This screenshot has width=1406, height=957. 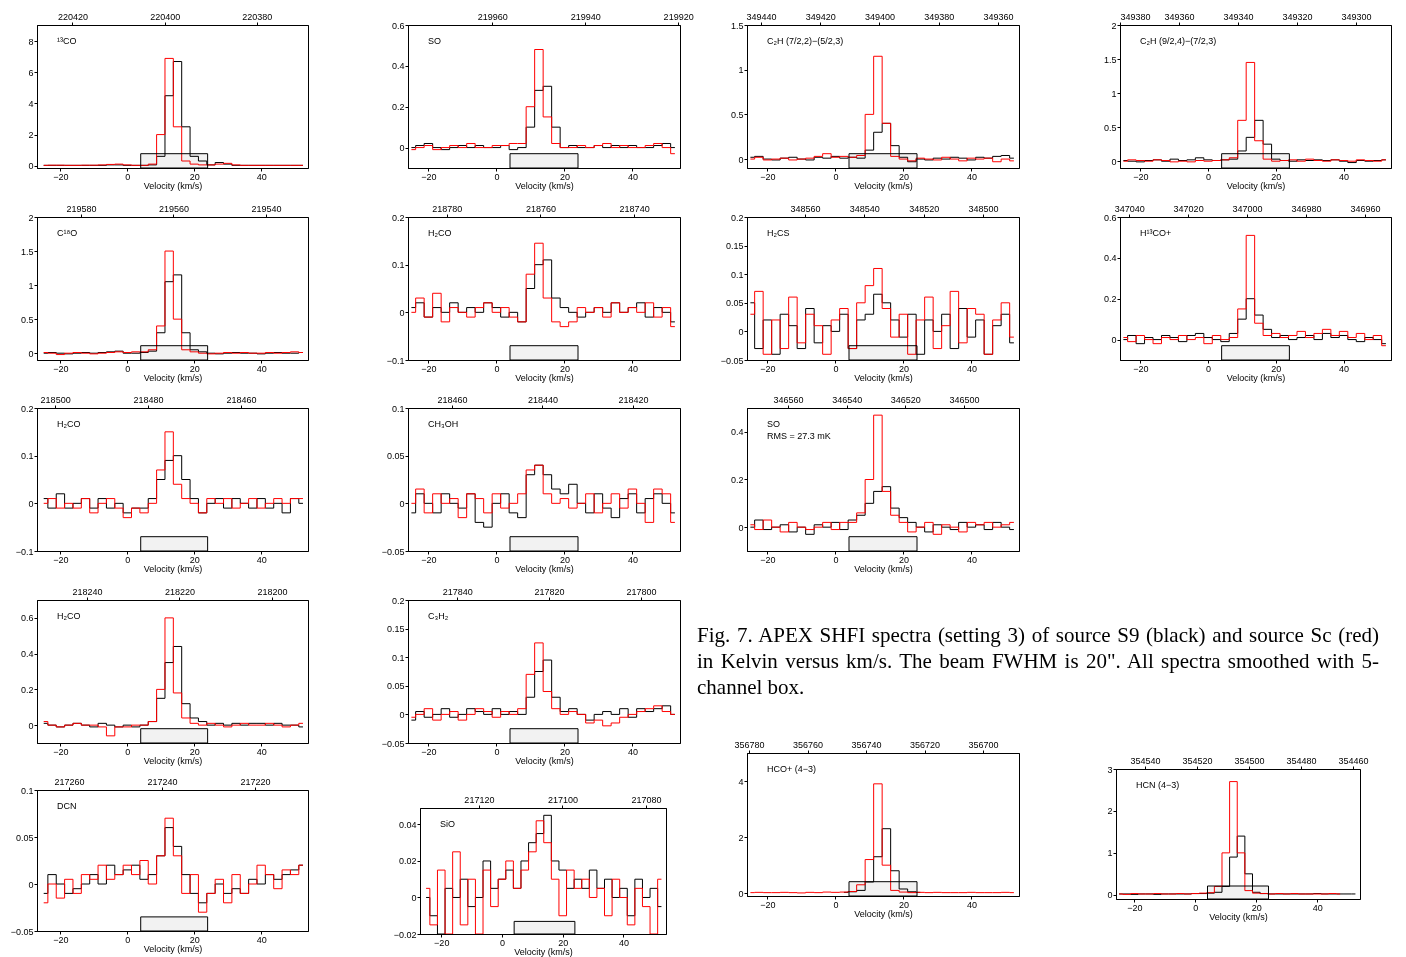 What do you see at coordinates (73, 16) in the screenshot?
I see `x2-tick-label: 220420` at bounding box center [73, 16].